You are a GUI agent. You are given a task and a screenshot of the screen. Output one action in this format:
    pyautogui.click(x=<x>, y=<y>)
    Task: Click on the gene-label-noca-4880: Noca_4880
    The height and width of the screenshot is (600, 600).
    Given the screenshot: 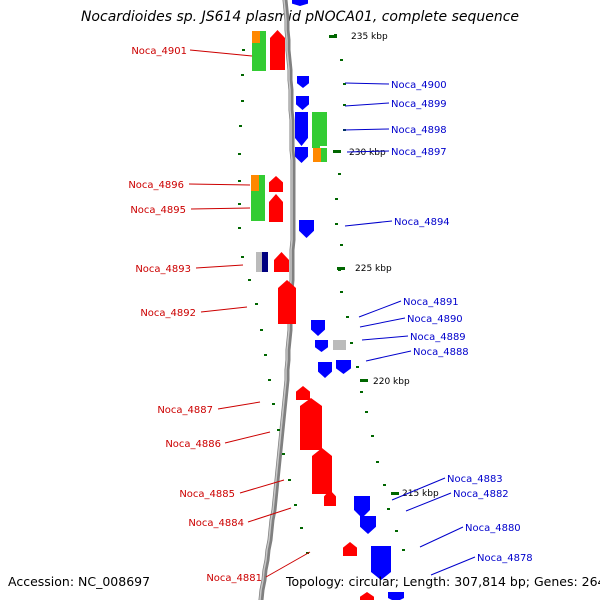 What is the action you would take?
    pyautogui.click(x=493, y=528)
    